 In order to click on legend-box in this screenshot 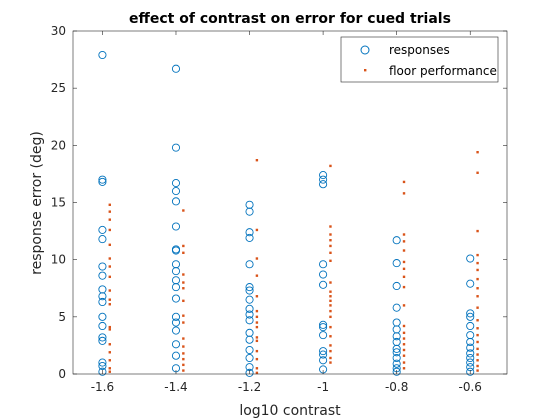, I will do `click(419, 59)`.